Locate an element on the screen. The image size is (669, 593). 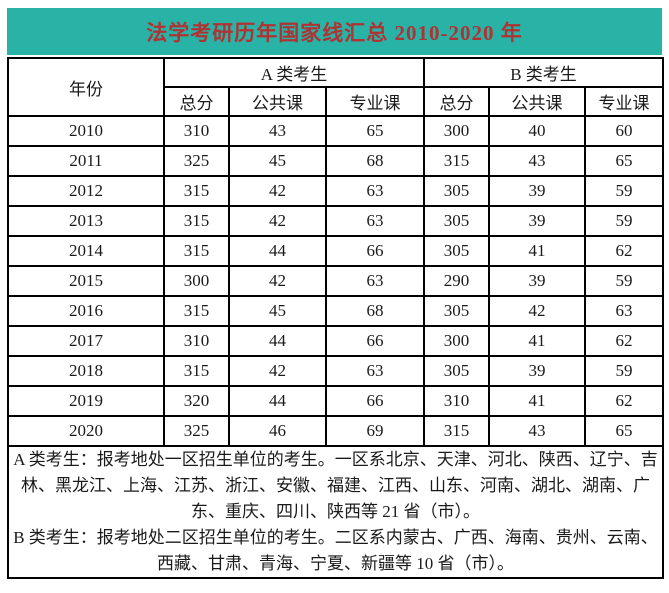
sub-header-row: 总分 公共课 专业课 总分 公共课 专业课 is located at coordinates (336, 101).